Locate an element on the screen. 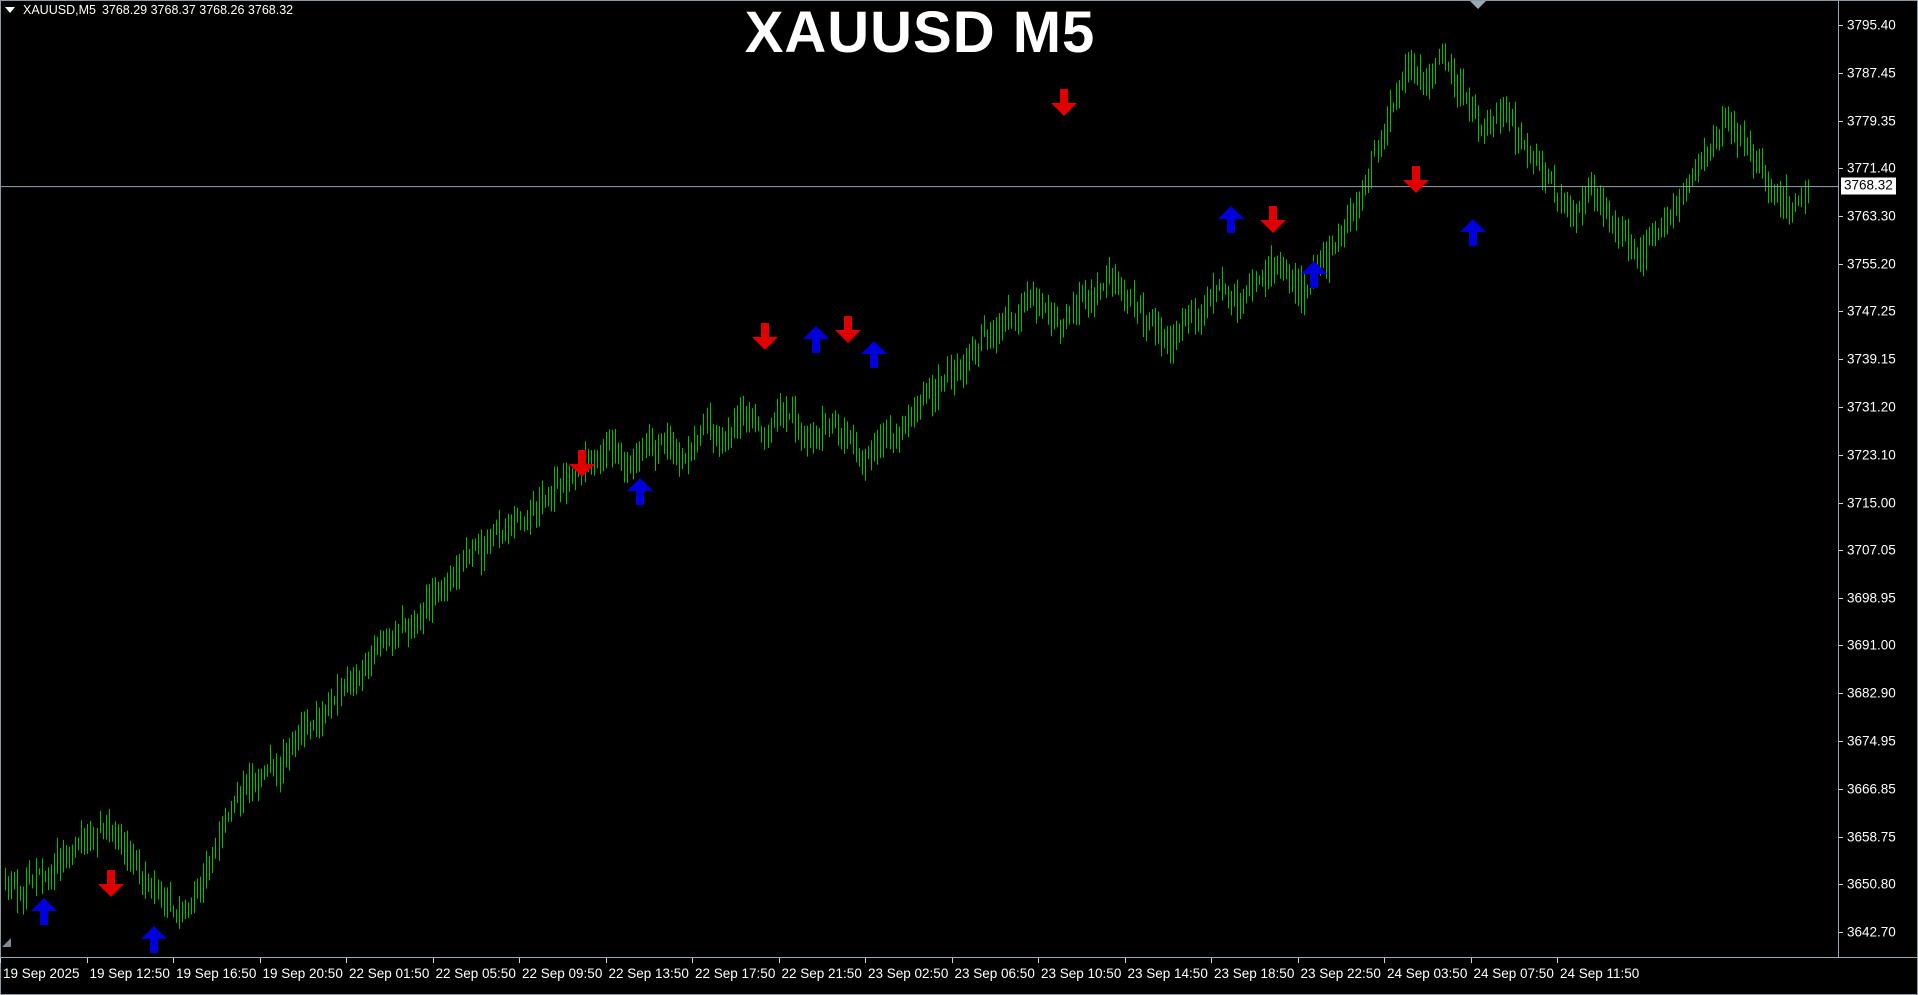 The image size is (1918, 995). time-scale-label: 22 Sep 09:50 is located at coordinates (562, 973).